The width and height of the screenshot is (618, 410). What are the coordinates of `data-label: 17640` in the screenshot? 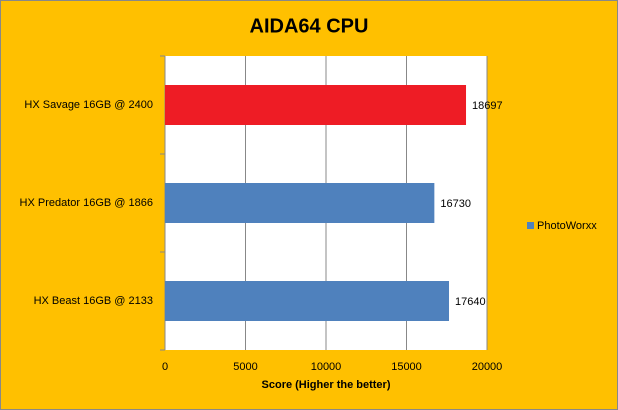 It's located at (470, 302).